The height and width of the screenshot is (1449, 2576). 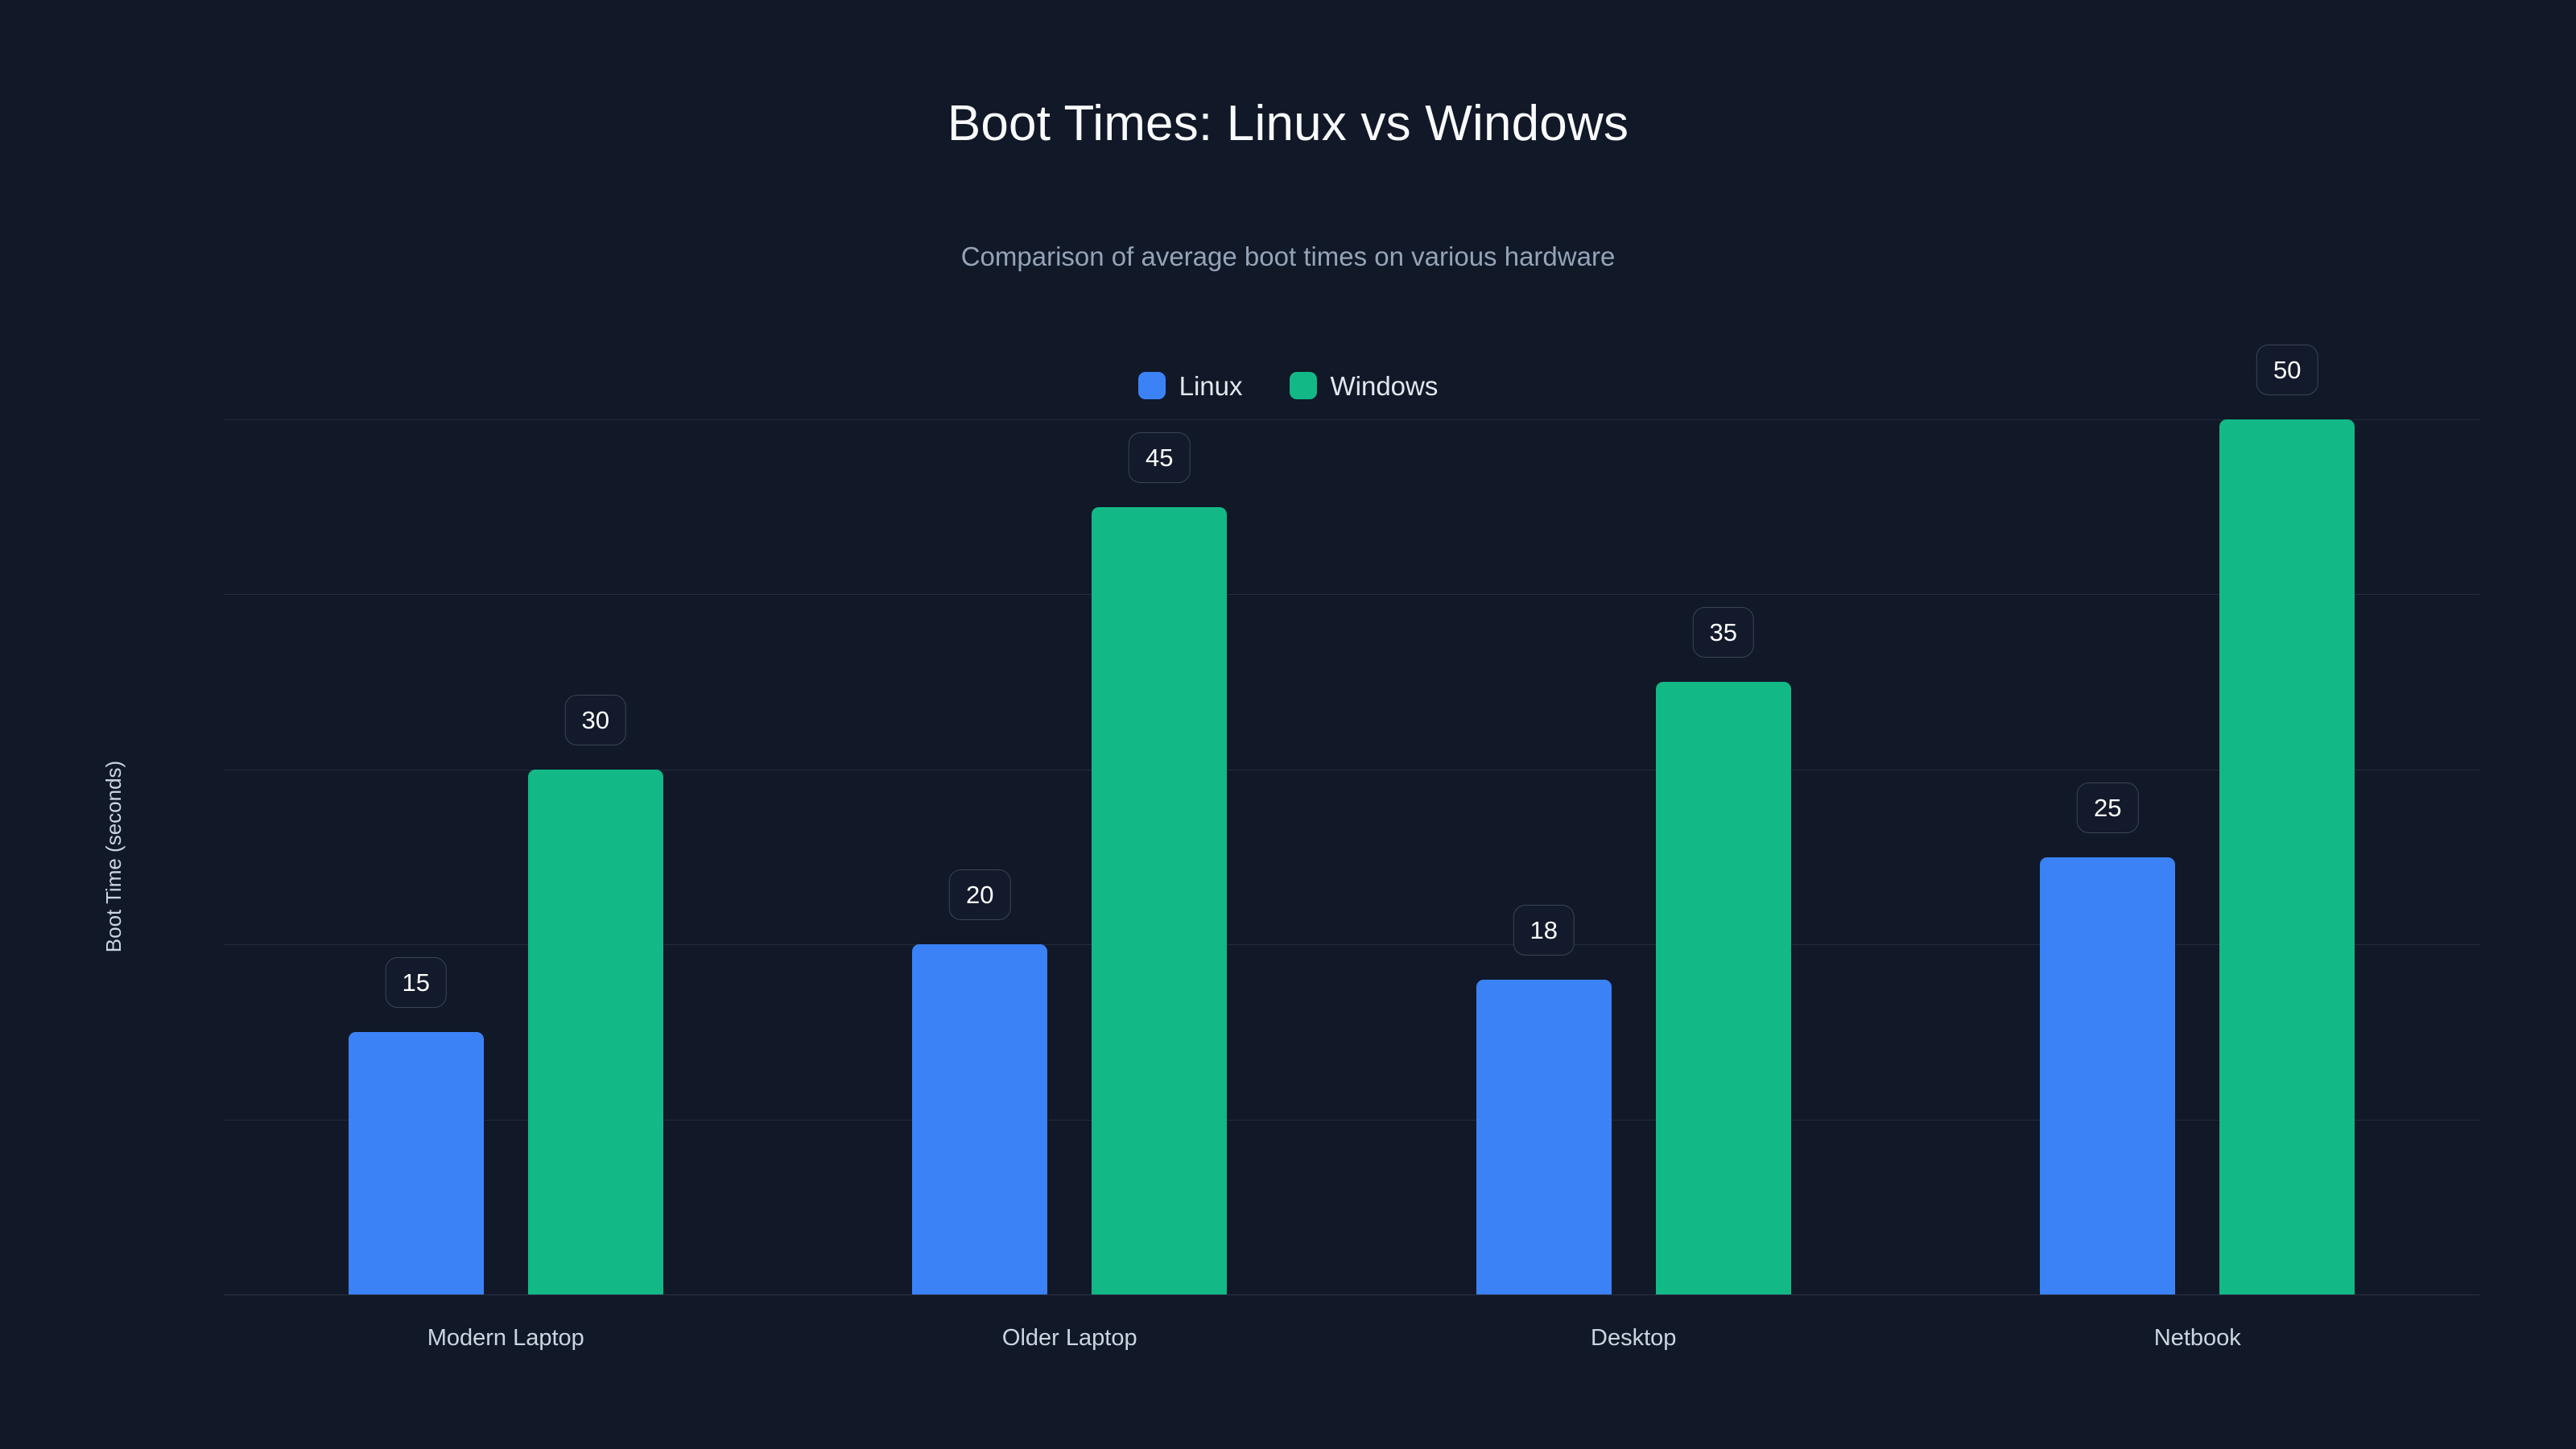 What do you see at coordinates (1384, 385) in the screenshot?
I see `legend-label: Windows` at bounding box center [1384, 385].